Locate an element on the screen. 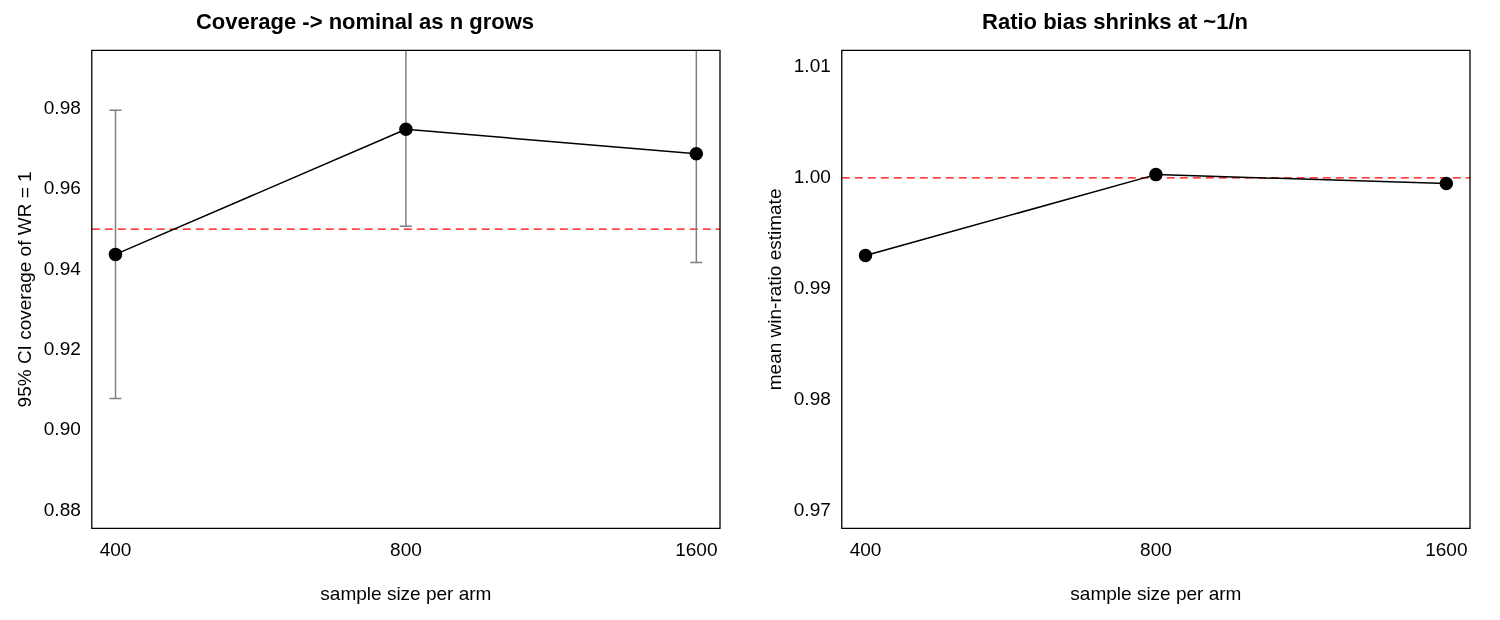 The image size is (1500, 620). y-tick-label: 0.97 is located at coordinates (812, 509).